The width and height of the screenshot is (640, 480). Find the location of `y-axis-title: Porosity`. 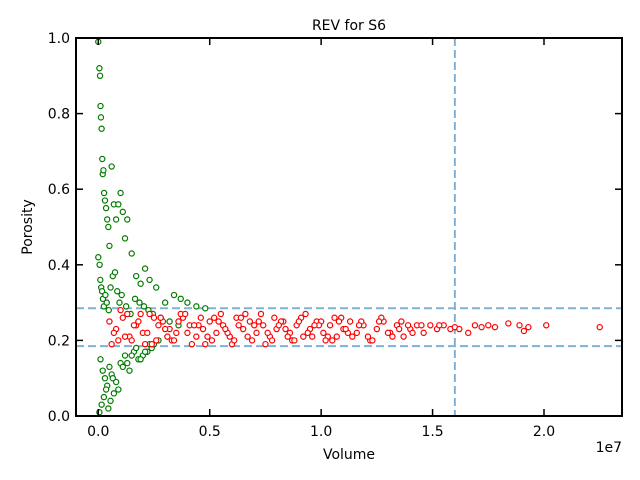

y-axis-title: Porosity is located at coordinates (28, 226).